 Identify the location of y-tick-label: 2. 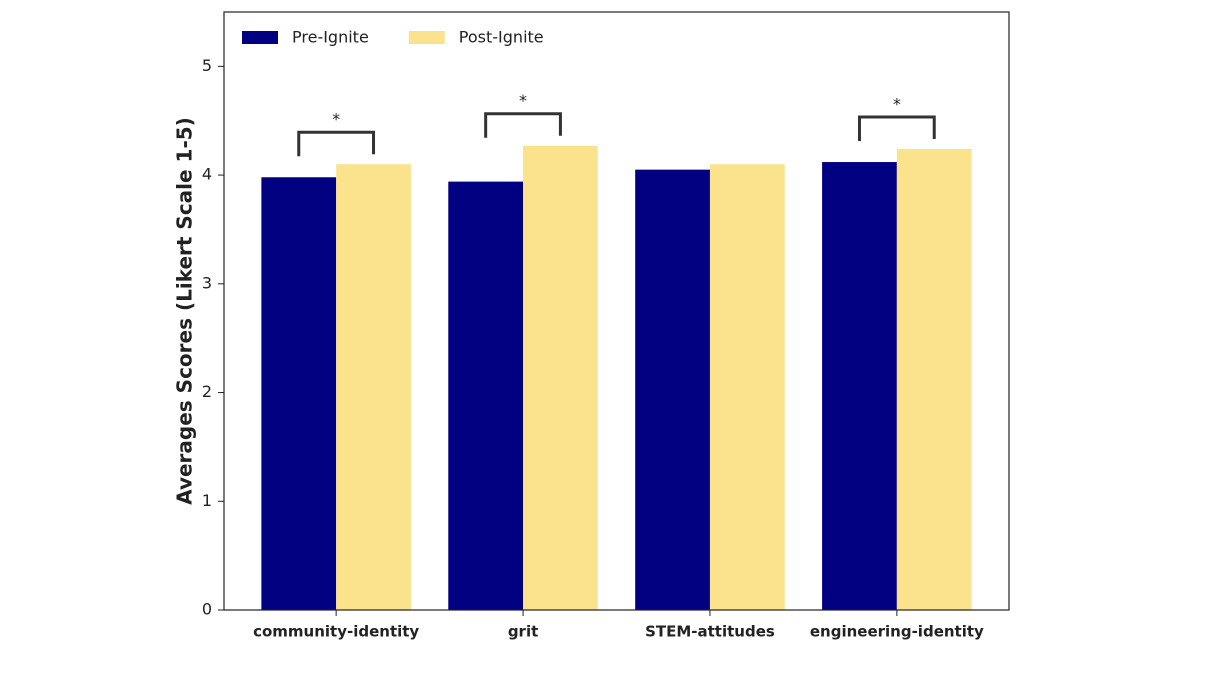
(207, 391).